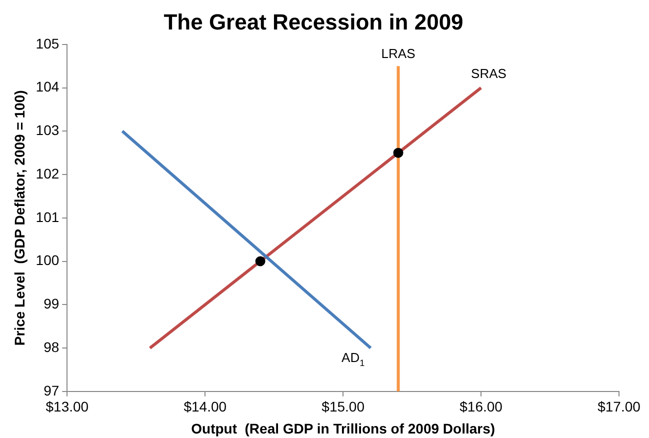 Image resolution: width=649 pixels, height=438 pixels. What do you see at coordinates (619, 406) in the screenshot?
I see `x-tick-label: $17.00` at bounding box center [619, 406].